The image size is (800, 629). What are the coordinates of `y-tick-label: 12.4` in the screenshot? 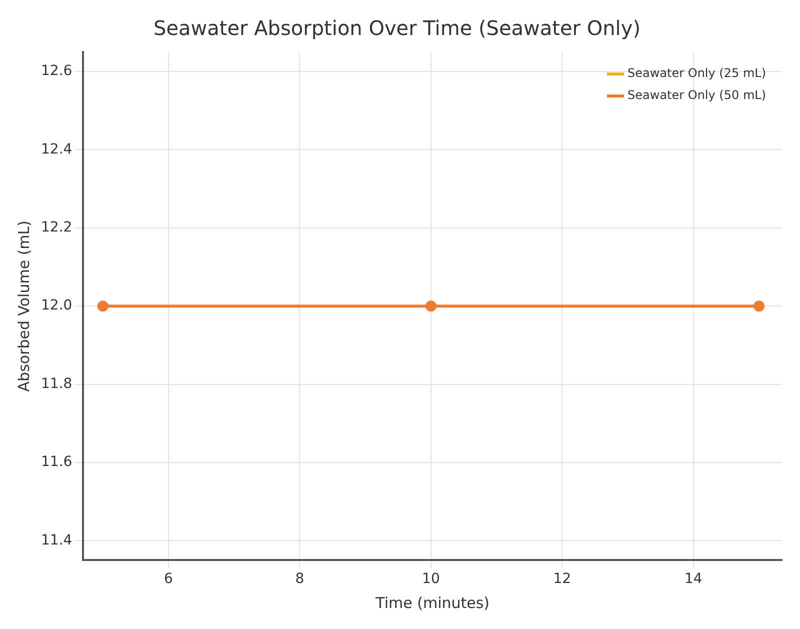 It's located at (56, 149).